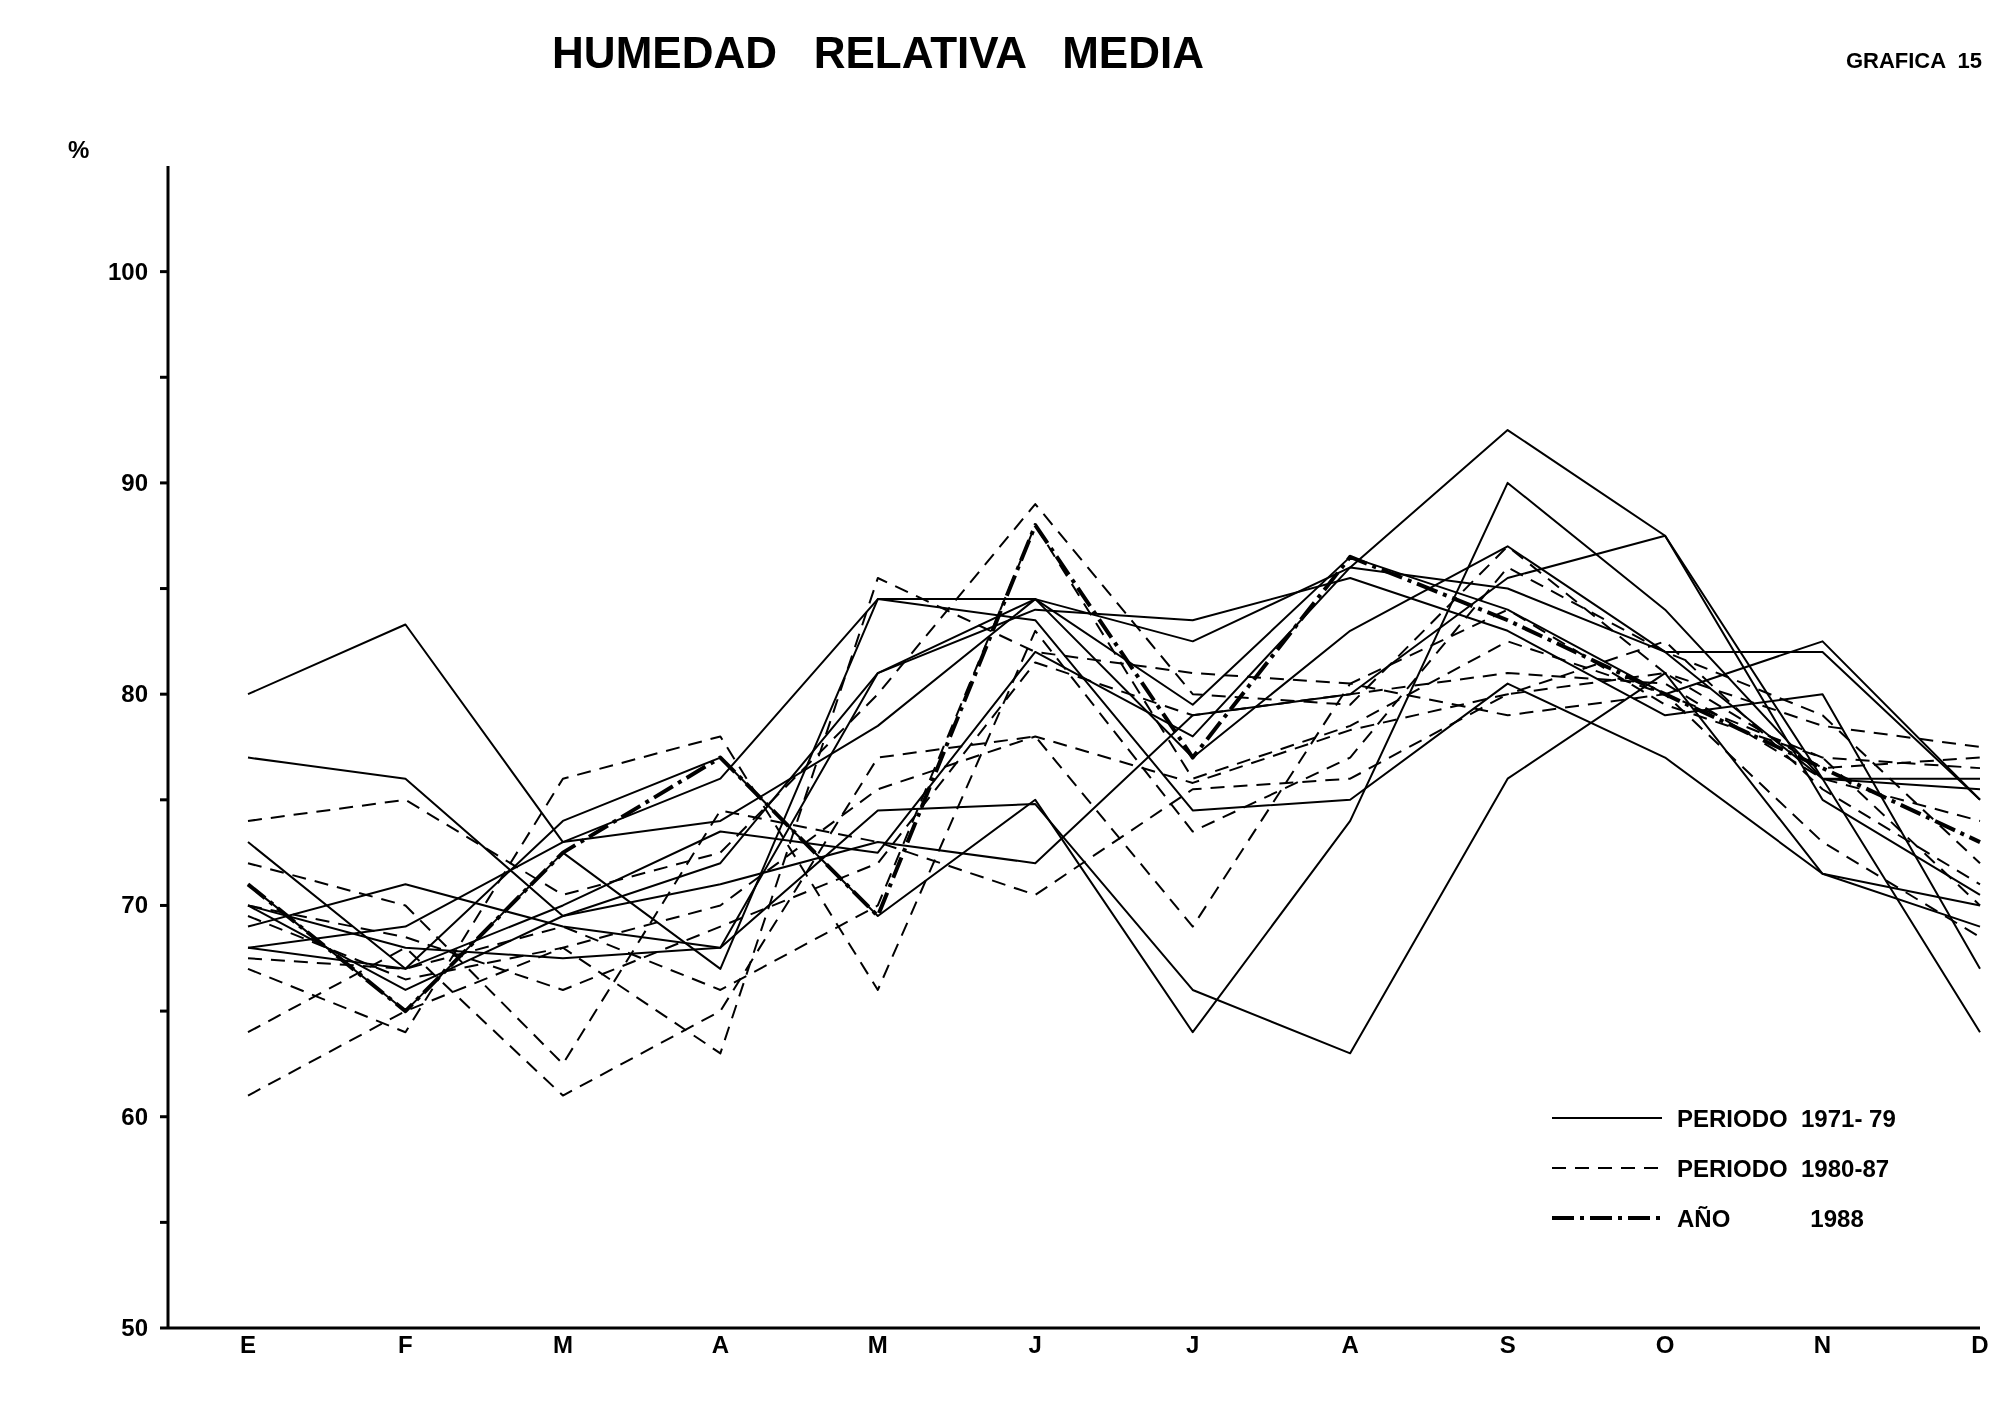 The image size is (2000, 1425). I want to click on chart-subtitle: GRAFICA 15, so click(1913, 61).